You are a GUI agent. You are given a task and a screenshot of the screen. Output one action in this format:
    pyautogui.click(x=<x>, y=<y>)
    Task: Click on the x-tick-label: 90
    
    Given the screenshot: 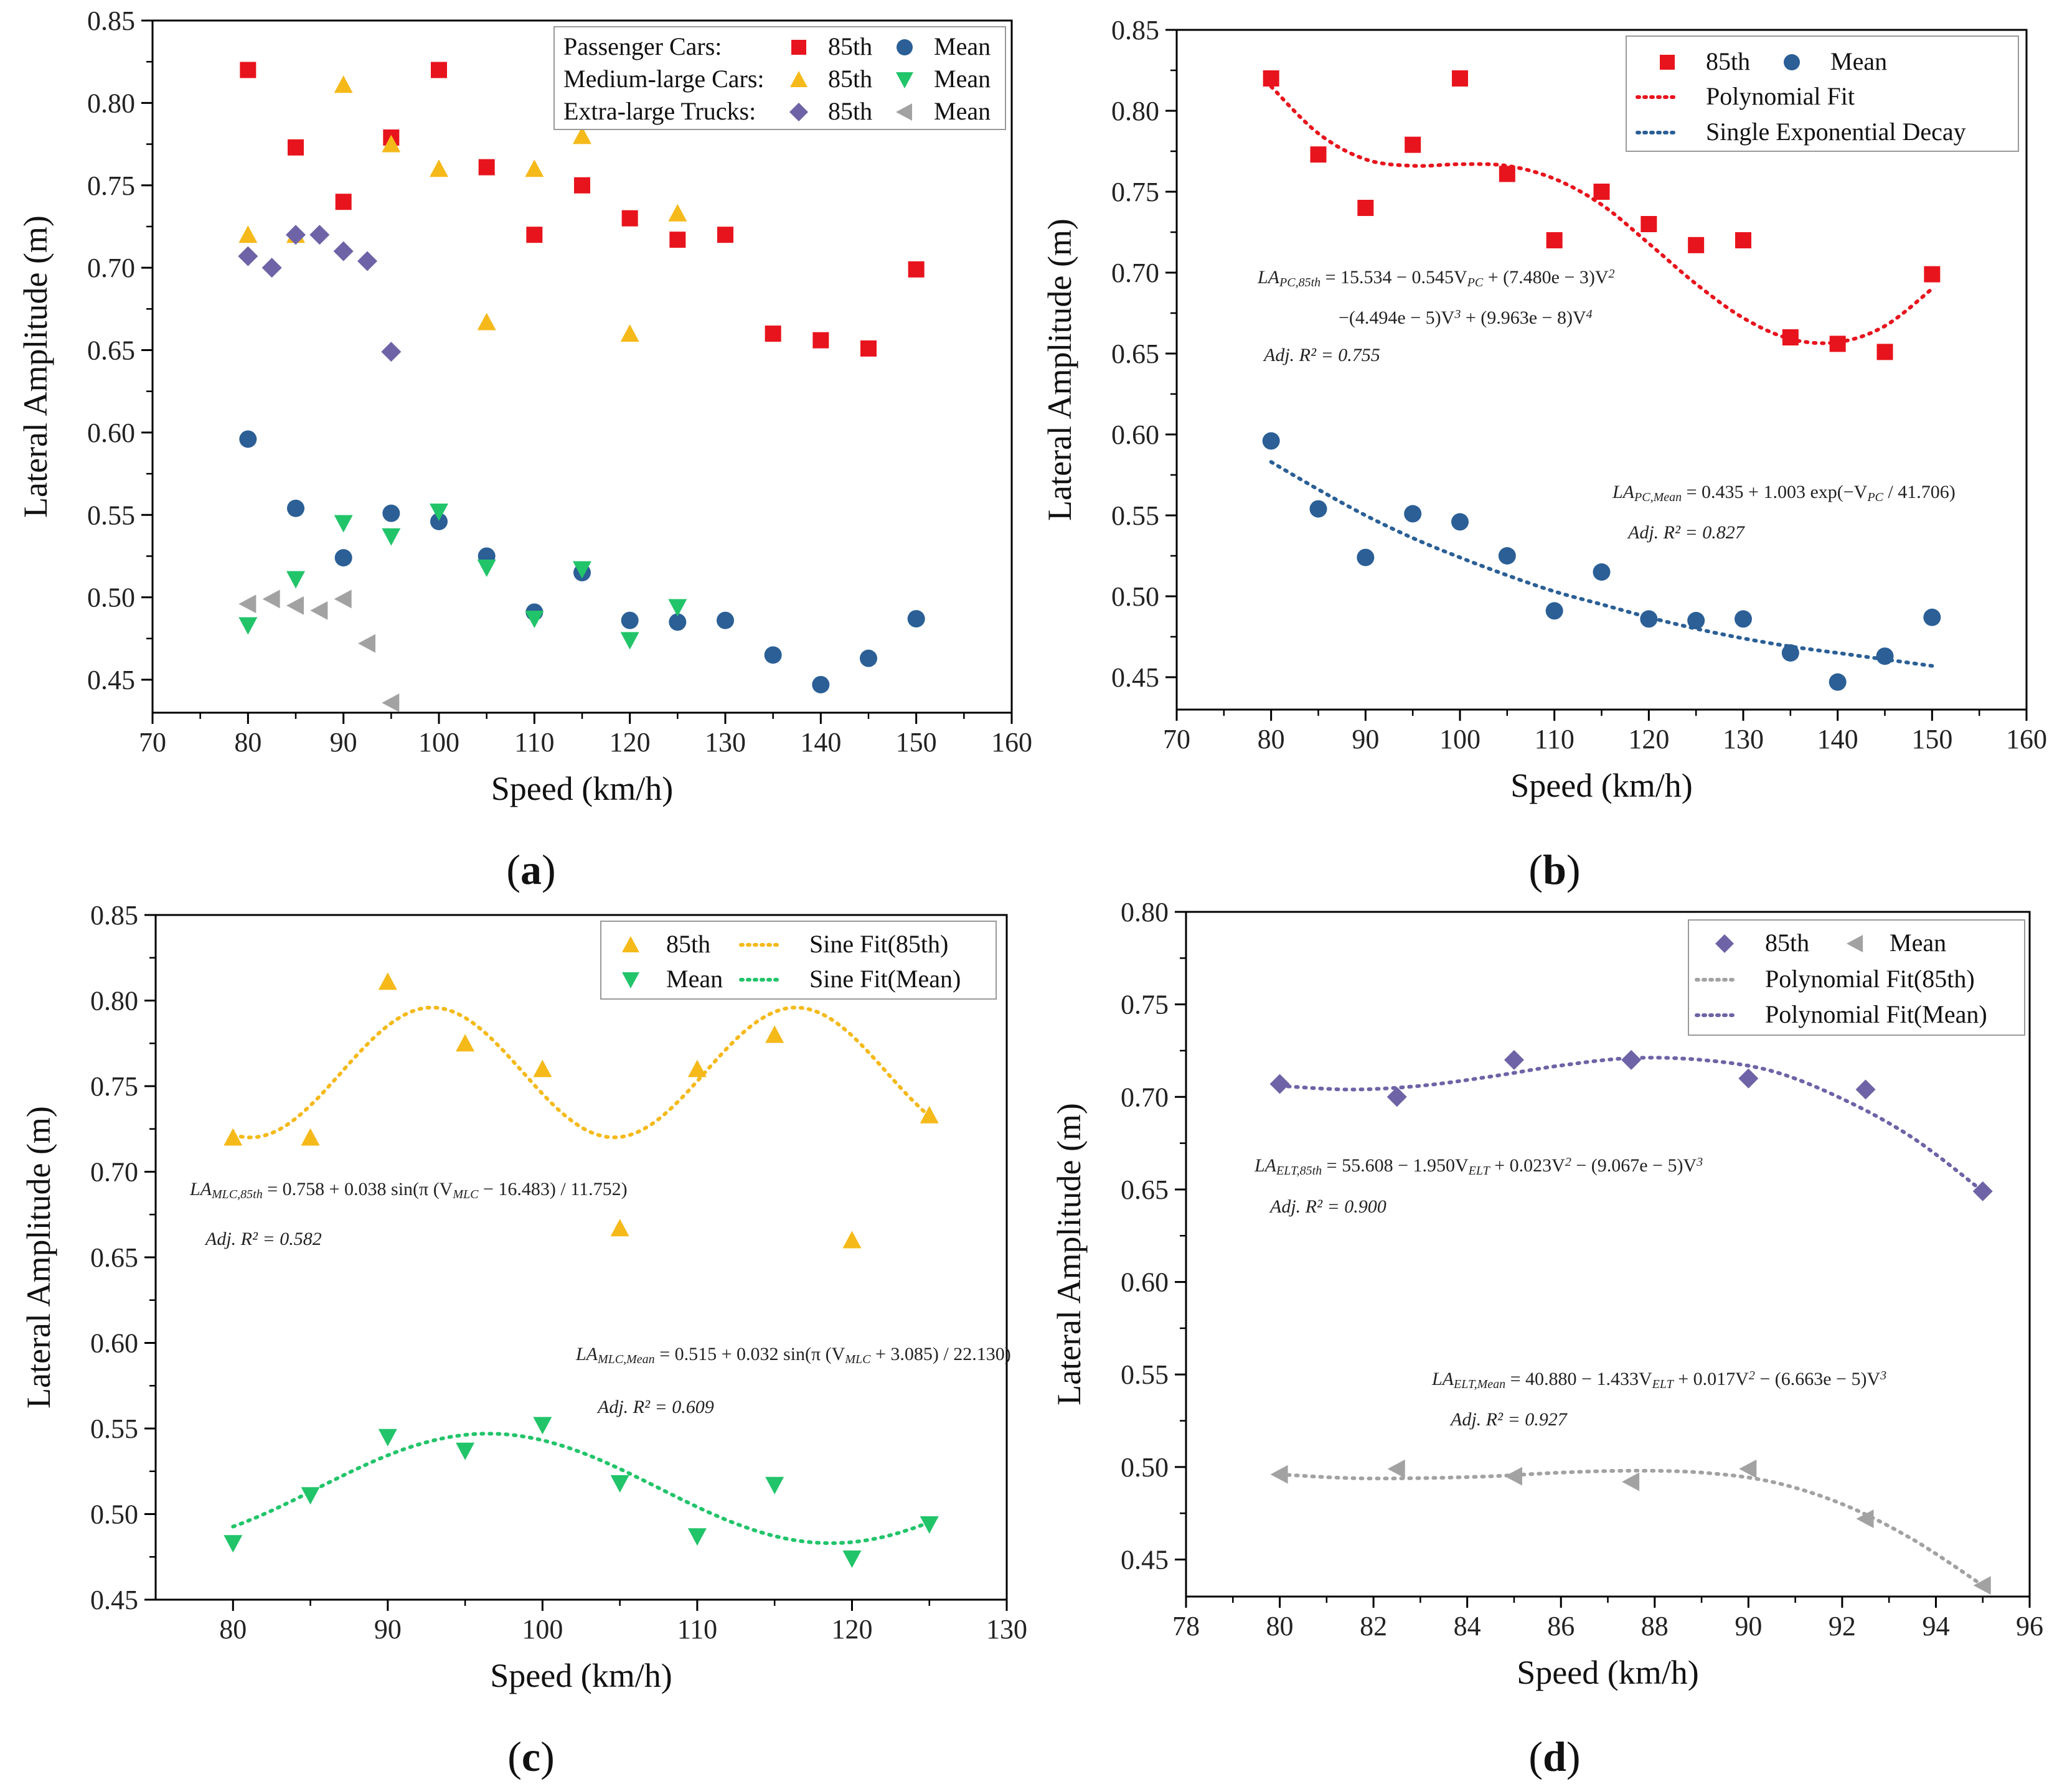 What is the action you would take?
    pyautogui.click(x=1366, y=739)
    